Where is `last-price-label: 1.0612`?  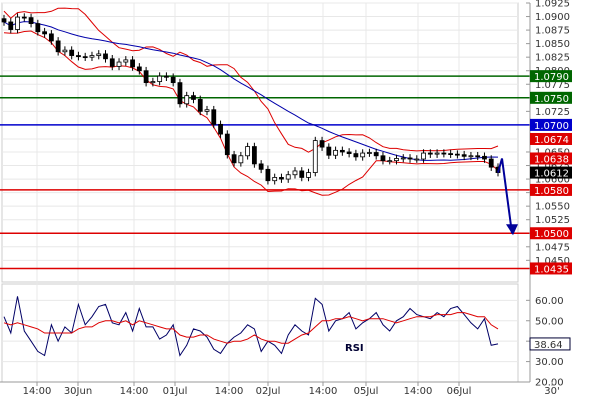
last-price-label: 1.0612 is located at coordinates (551, 174).